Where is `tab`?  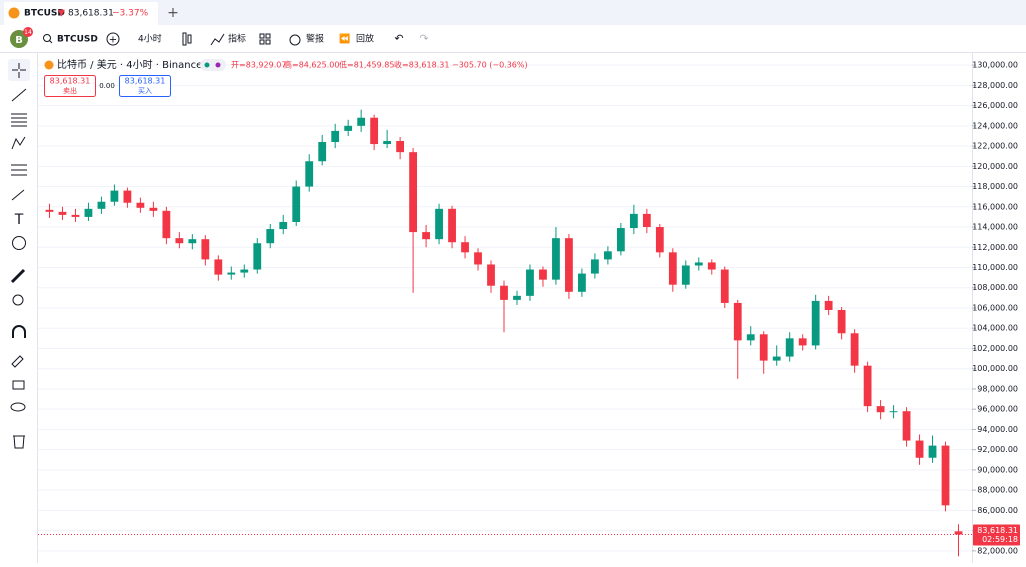
tab is located at coordinates (81, 13).